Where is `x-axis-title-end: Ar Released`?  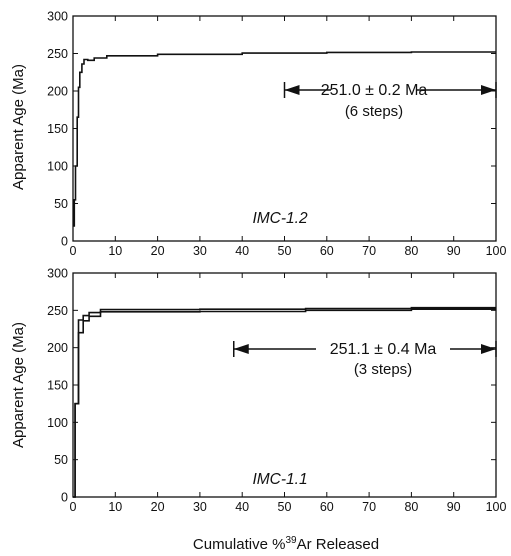 x-axis-title-end: Ar Released is located at coordinates (338, 544).